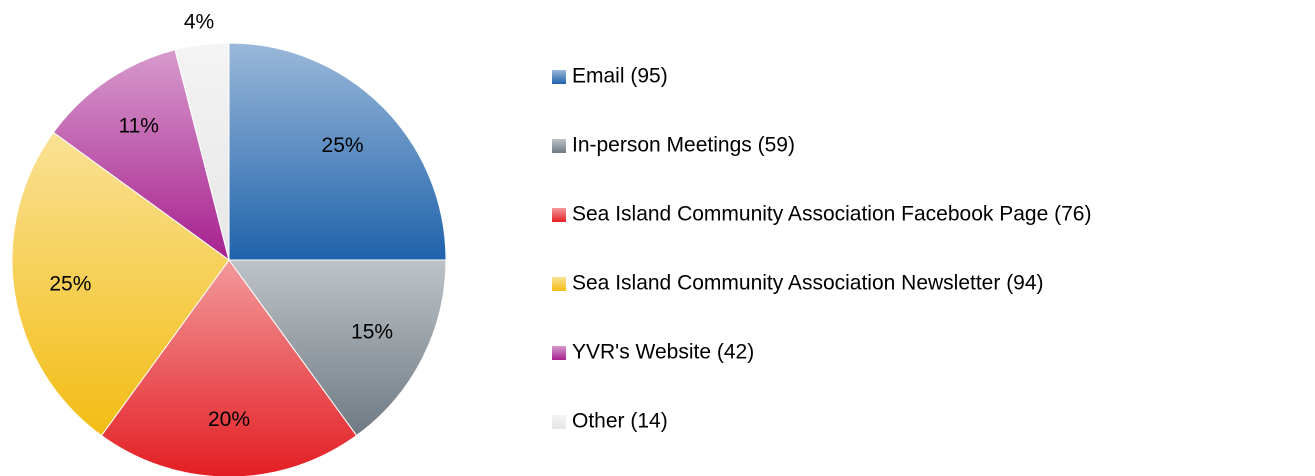  What do you see at coordinates (620, 421) in the screenshot?
I see `legend-label: Other (14)` at bounding box center [620, 421].